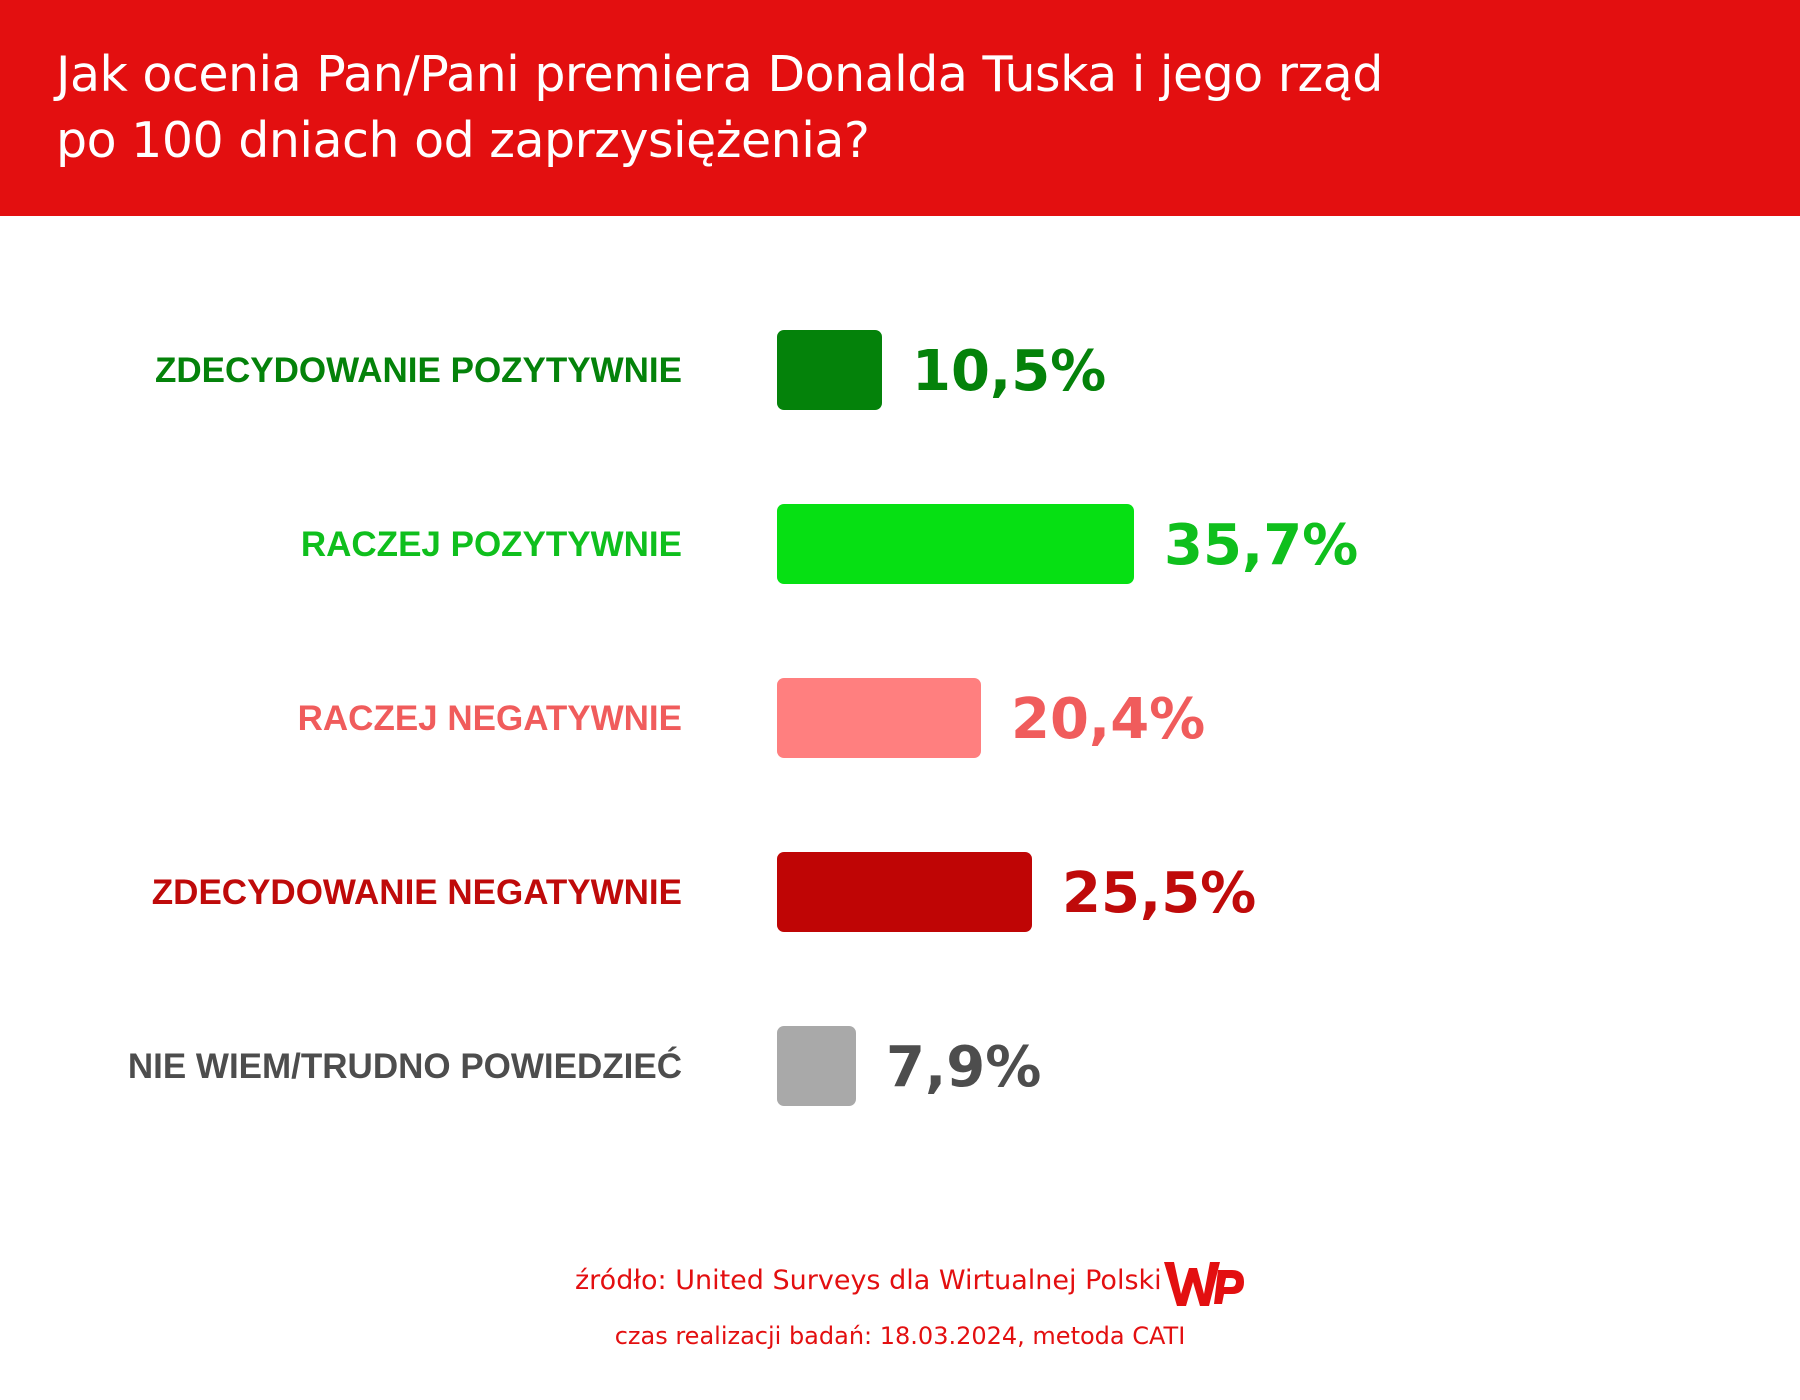 The image size is (1800, 1400). I want to click on wp-logo, so click(1204, 1284).